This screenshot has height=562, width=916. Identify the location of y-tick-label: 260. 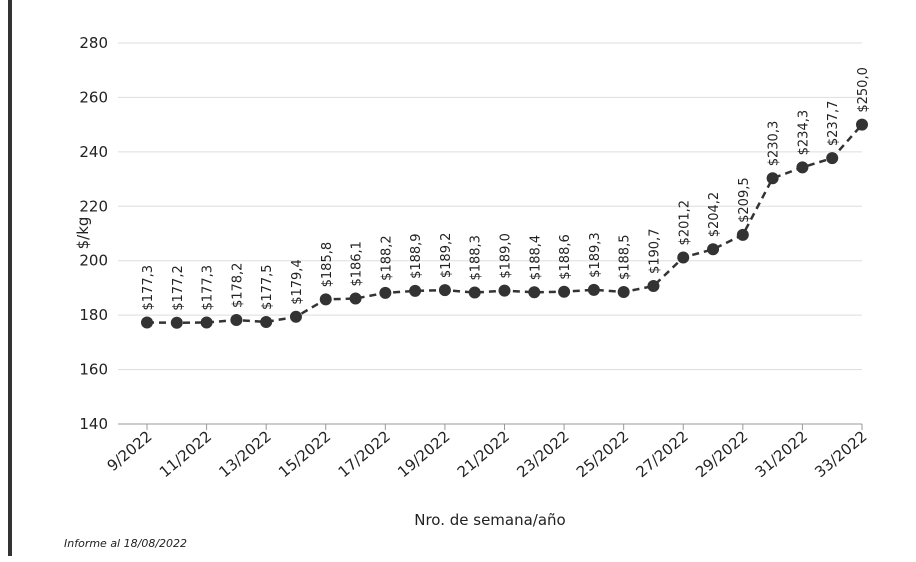
(93, 97).